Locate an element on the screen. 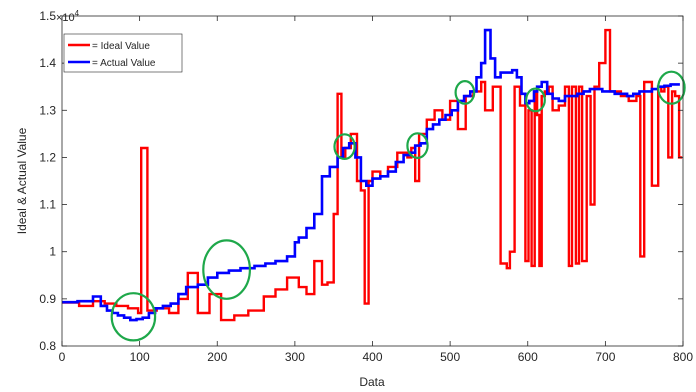 Image resolution: width=696 pixels, height=392 pixels. y-tick-label: 1 is located at coordinates (52, 252).